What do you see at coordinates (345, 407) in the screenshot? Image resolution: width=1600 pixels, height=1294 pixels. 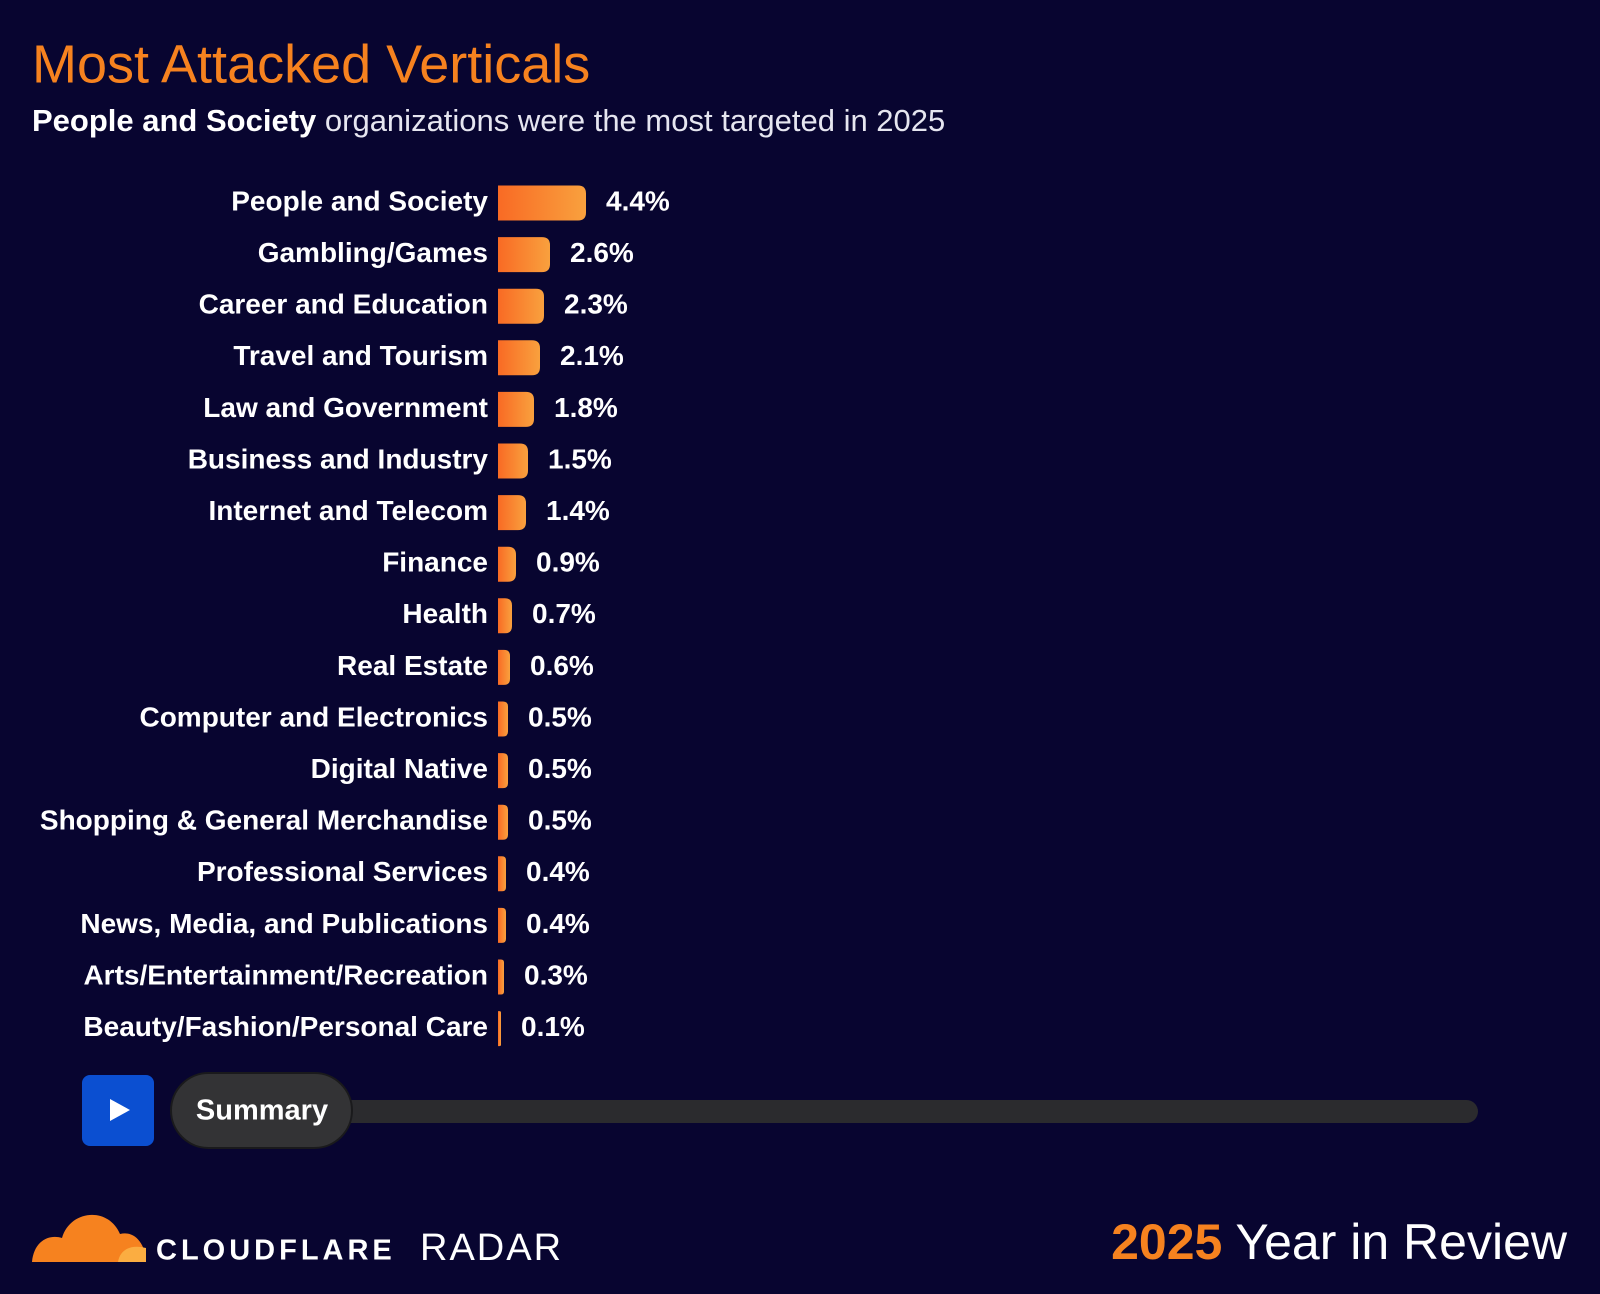 I see `category-label: Law and Government` at bounding box center [345, 407].